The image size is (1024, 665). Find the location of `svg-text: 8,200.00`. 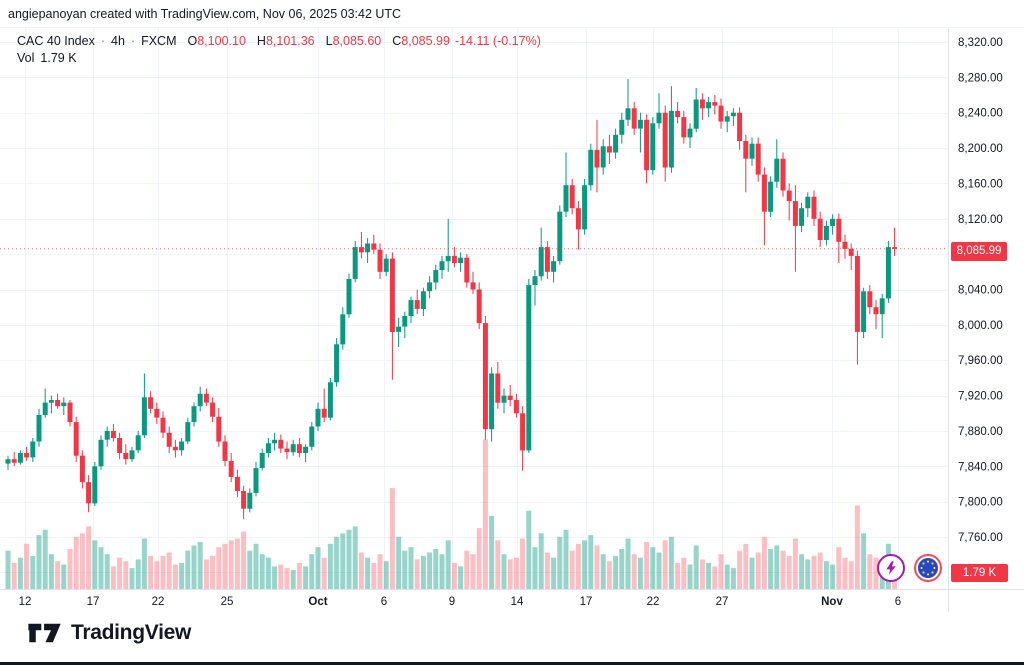

svg-text: 8,200.00 is located at coordinates (980, 149).